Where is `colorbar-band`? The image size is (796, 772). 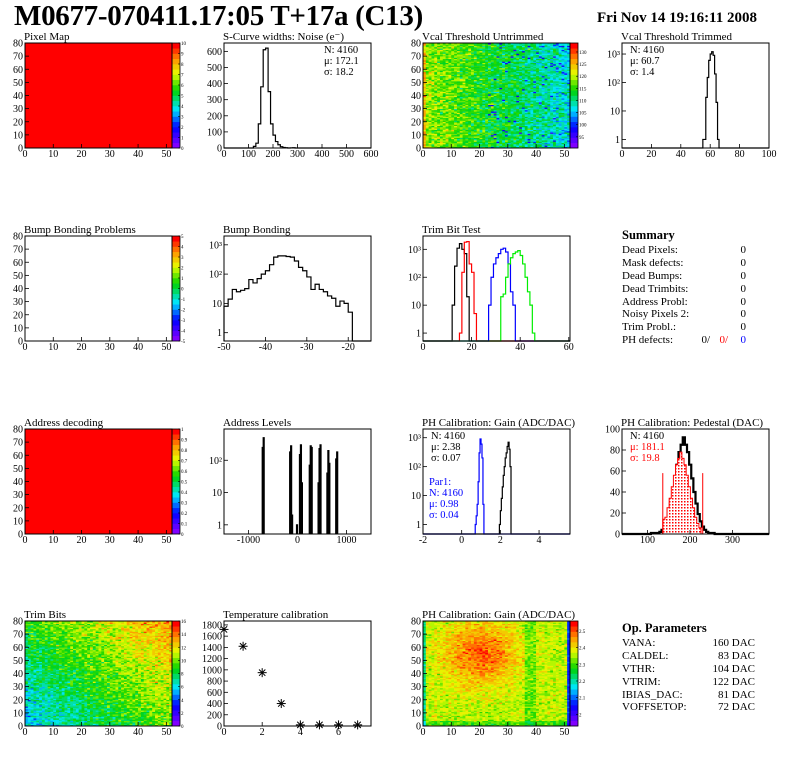 colorbar-band is located at coordinates (176, 281).